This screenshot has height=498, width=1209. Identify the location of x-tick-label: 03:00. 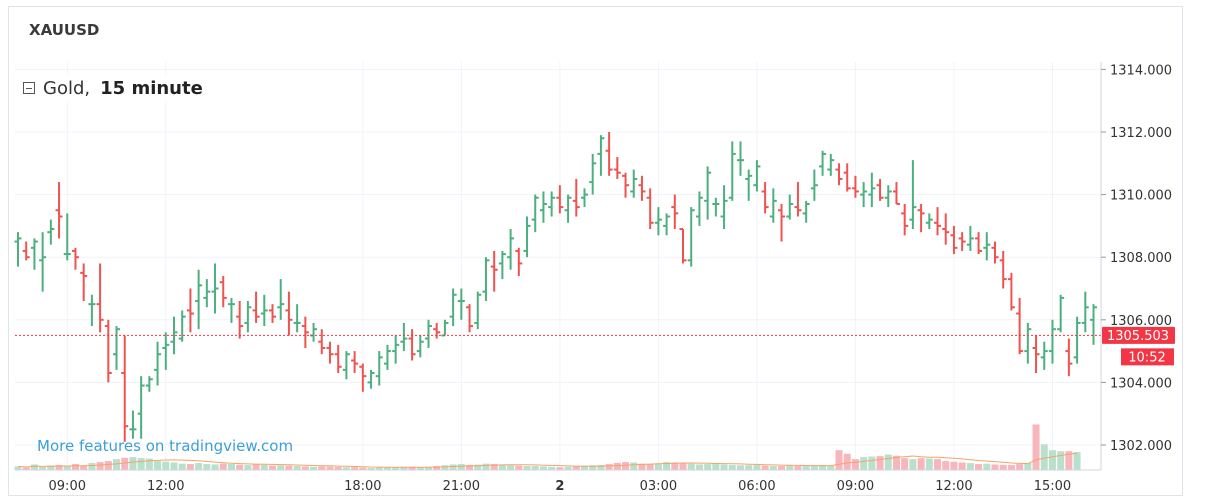
(658, 486).